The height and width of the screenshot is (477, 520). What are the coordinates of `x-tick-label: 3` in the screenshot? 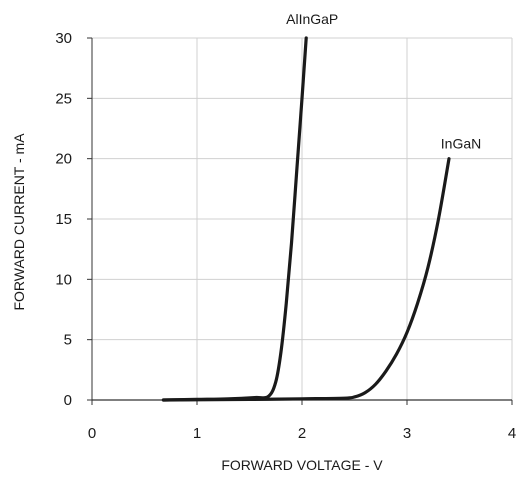 It's located at (407, 433).